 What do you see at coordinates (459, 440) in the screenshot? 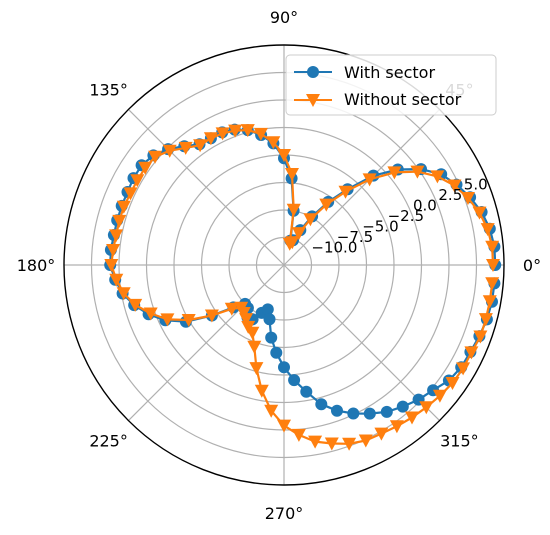
I see `angular-tick-label-7: 315°` at bounding box center [459, 440].